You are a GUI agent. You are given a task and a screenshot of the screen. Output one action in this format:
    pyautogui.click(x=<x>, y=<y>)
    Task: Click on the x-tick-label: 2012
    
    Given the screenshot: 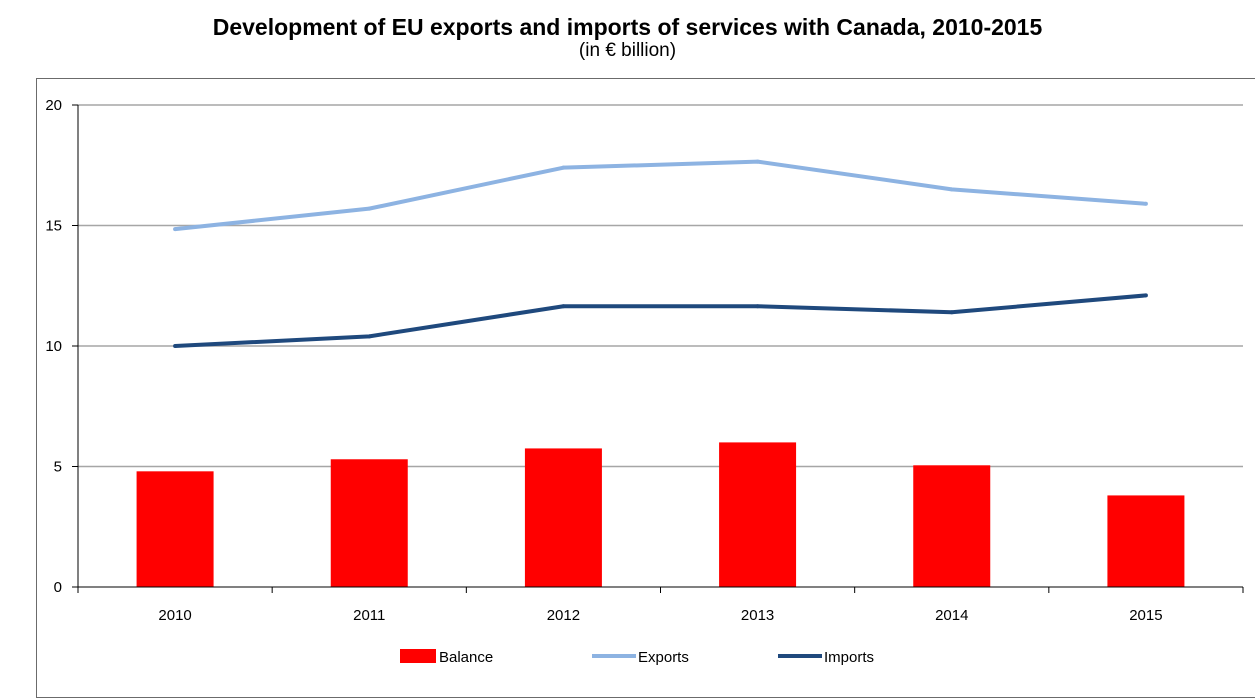 What is the action you would take?
    pyautogui.click(x=563, y=615)
    